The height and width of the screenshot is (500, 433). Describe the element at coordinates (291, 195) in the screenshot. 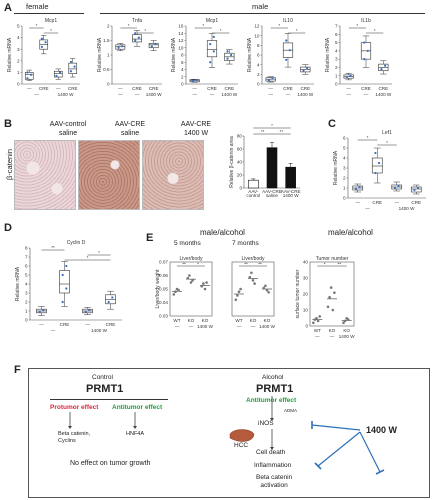

I see `x-tick-label: 1400 W` at that location.